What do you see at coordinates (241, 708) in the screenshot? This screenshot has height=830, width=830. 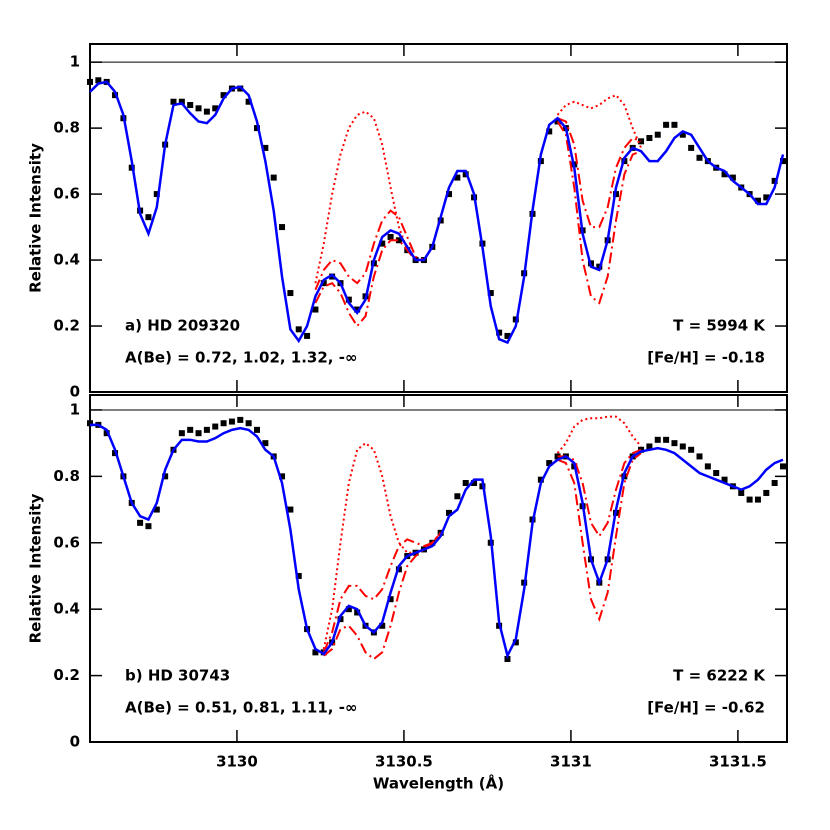 I see `annotation: A(Be) = 0.51, 0.81, 1.11, -∞` at bounding box center [241, 708].